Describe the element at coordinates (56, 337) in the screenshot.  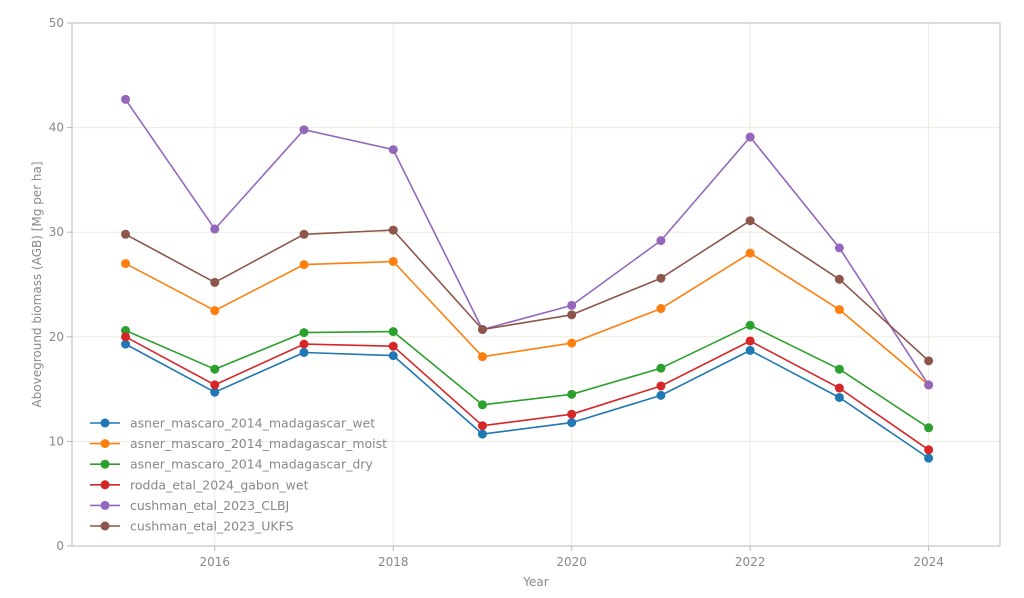
I see `y-tick-label: 20` at that location.